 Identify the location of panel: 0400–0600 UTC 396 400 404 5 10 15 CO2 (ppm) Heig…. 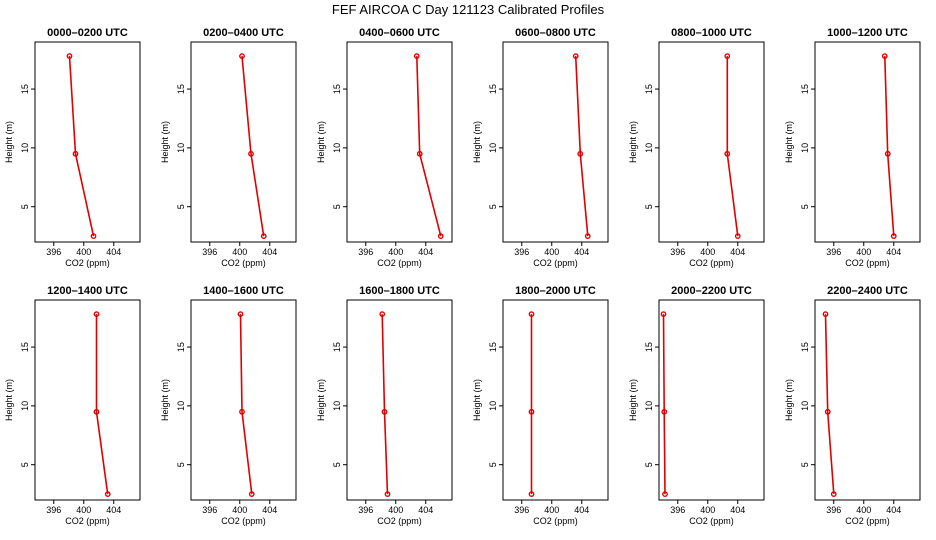
(384, 147).